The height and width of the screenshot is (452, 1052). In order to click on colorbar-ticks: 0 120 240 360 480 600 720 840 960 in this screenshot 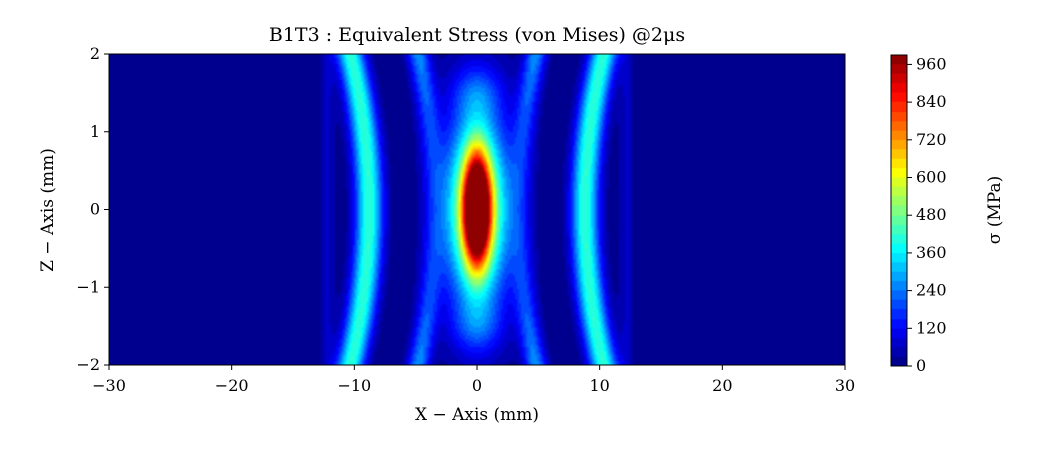, I will do `click(927, 214)`.